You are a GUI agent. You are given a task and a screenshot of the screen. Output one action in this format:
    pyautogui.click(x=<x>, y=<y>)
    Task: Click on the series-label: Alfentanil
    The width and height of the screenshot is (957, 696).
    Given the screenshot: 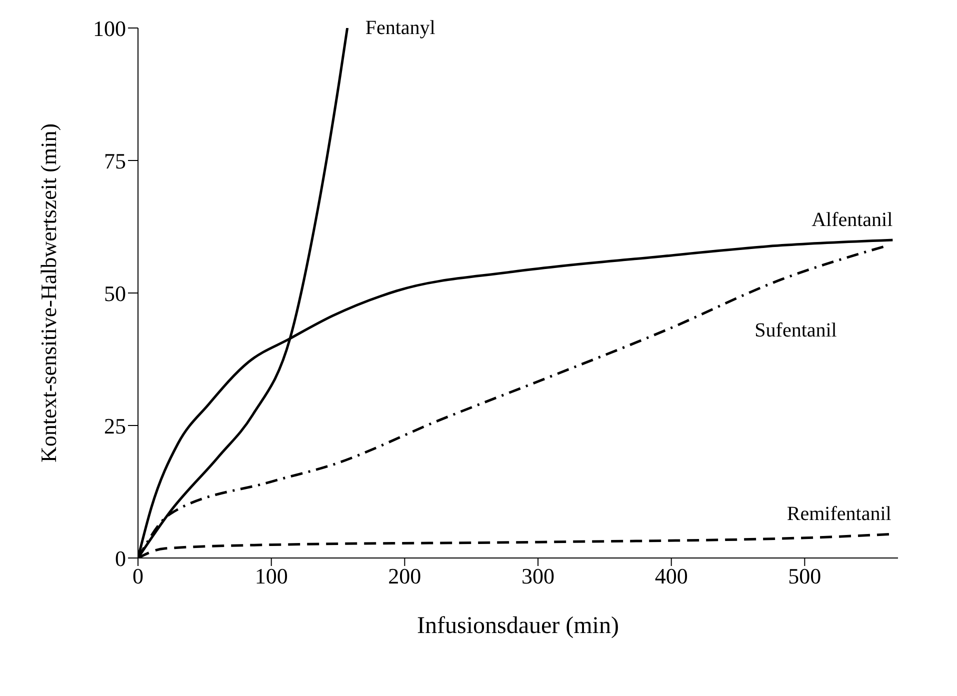 What is the action you would take?
    pyautogui.click(x=853, y=220)
    